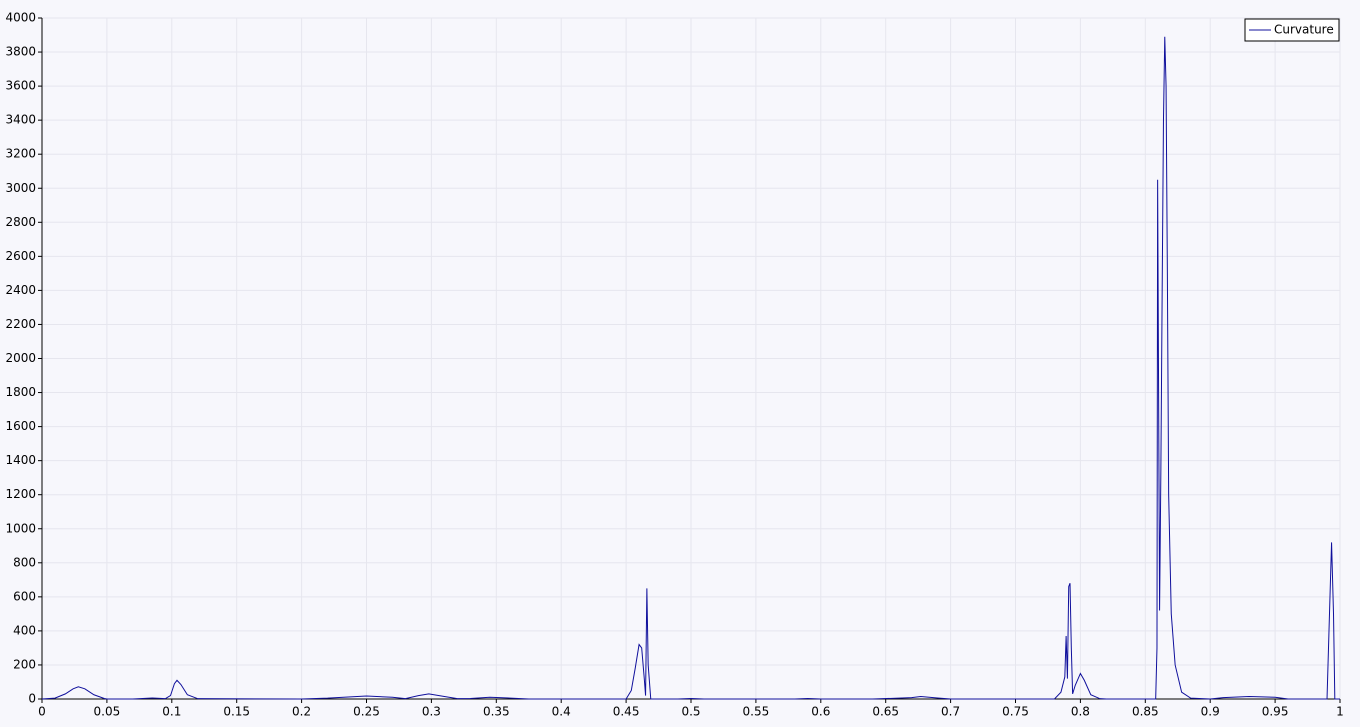 Image resolution: width=1360 pixels, height=727 pixels. What do you see at coordinates (1340, 712) in the screenshot?
I see `x-tick-label: 1` at bounding box center [1340, 712].